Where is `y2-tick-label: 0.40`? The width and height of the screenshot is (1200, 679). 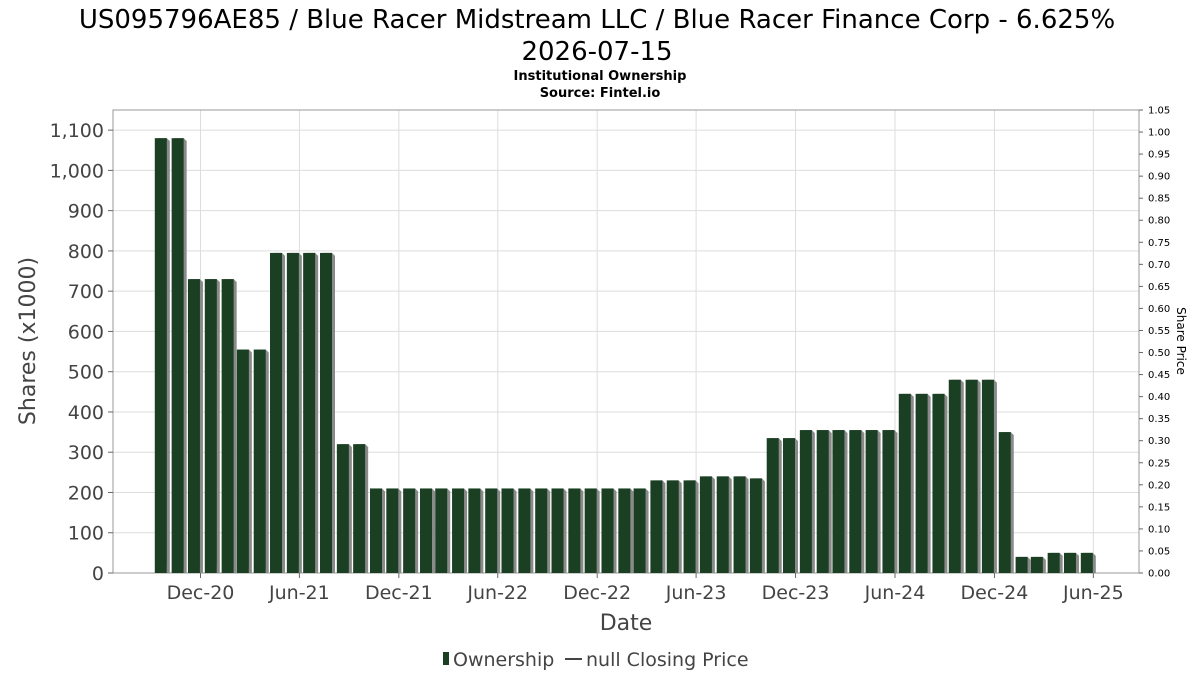
y2-tick-label: 0.40 is located at coordinates (1159, 397).